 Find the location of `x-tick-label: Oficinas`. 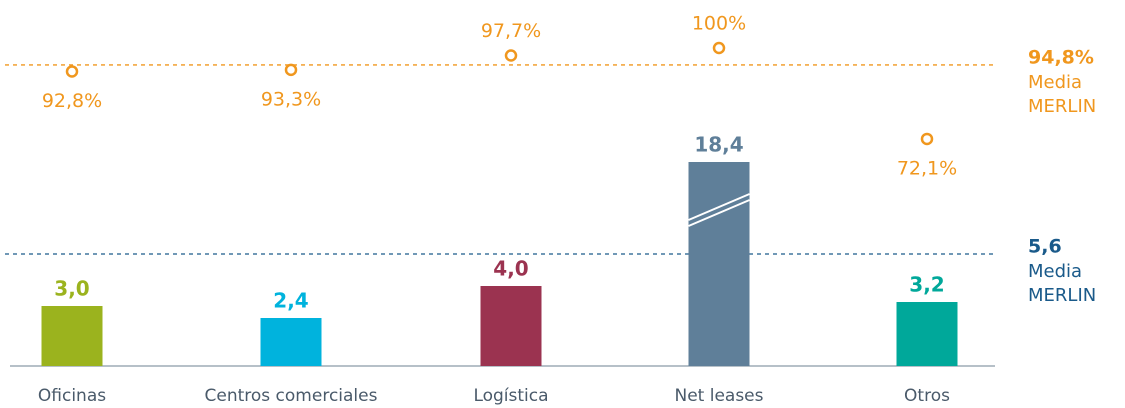

x-tick-label: Oficinas is located at coordinates (72, 396).